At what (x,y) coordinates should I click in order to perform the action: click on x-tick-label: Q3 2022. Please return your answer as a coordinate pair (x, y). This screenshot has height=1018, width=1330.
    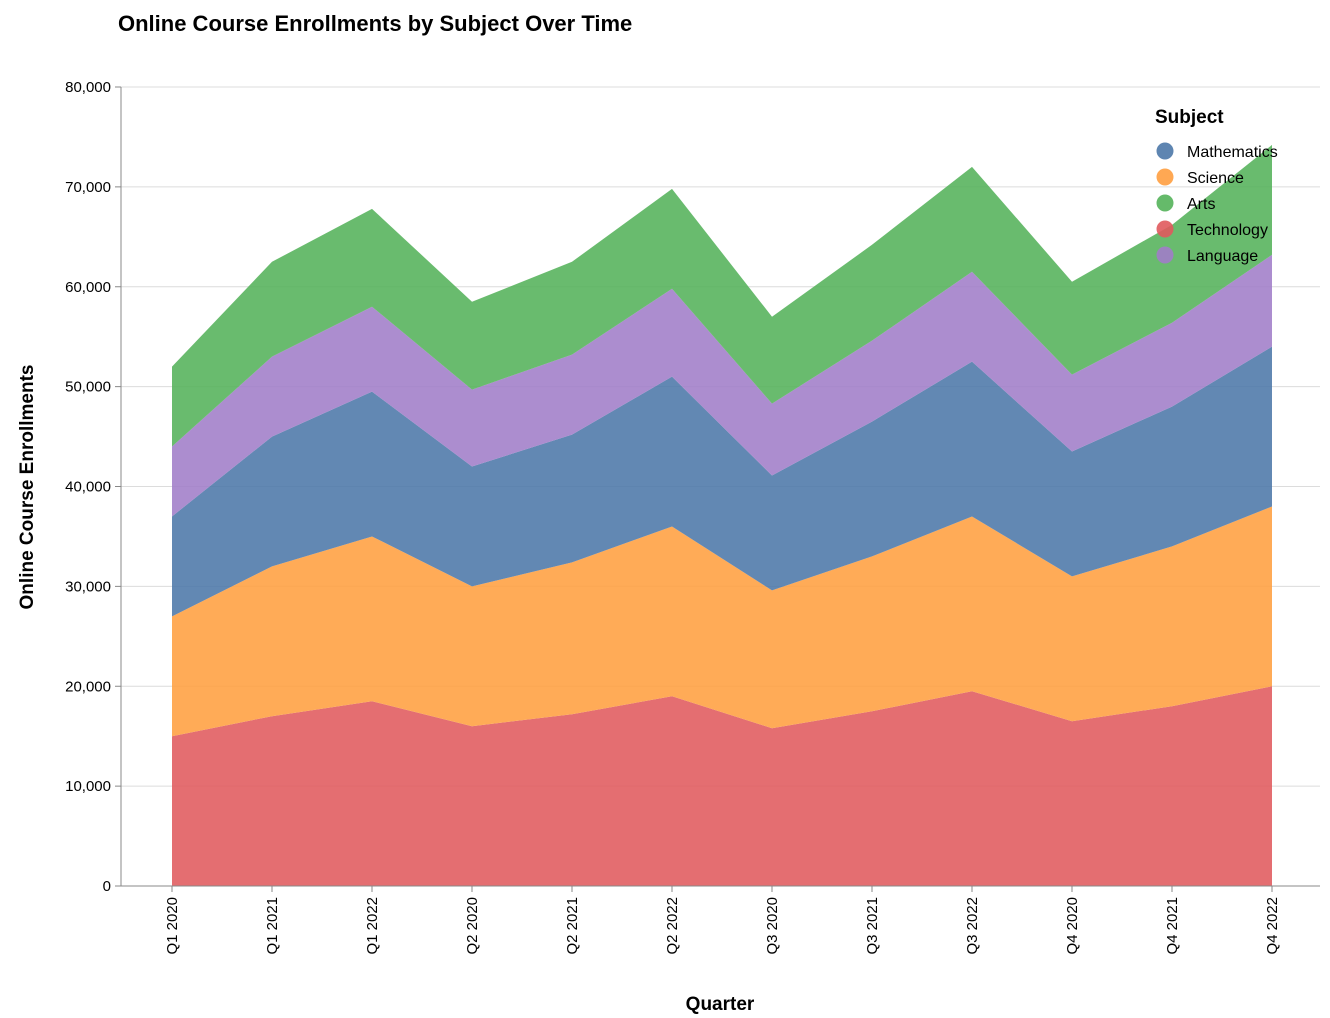
    Looking at the image, I should click on (972, 926).